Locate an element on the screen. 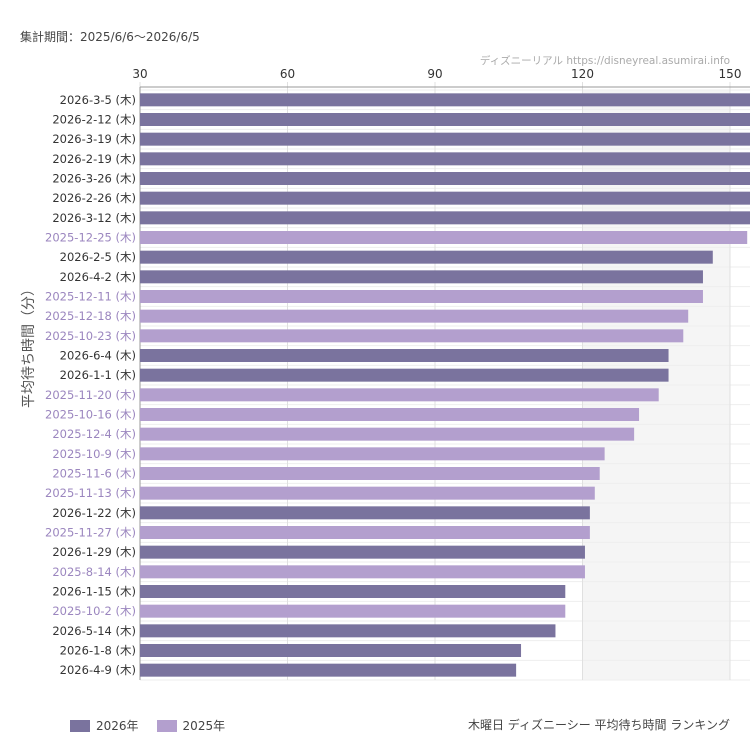  x-tick-label: 150 is located at coordinates (730, 74).